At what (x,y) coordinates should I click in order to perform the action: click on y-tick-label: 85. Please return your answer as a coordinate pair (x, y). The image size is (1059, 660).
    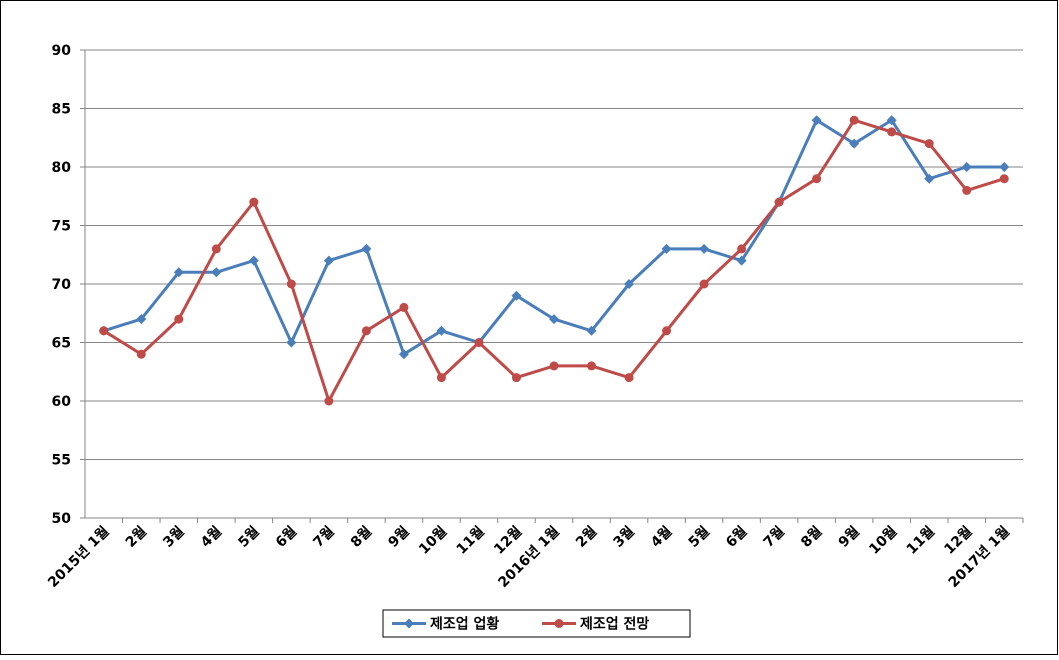
    Looking at the image, I should click on (61, 110).